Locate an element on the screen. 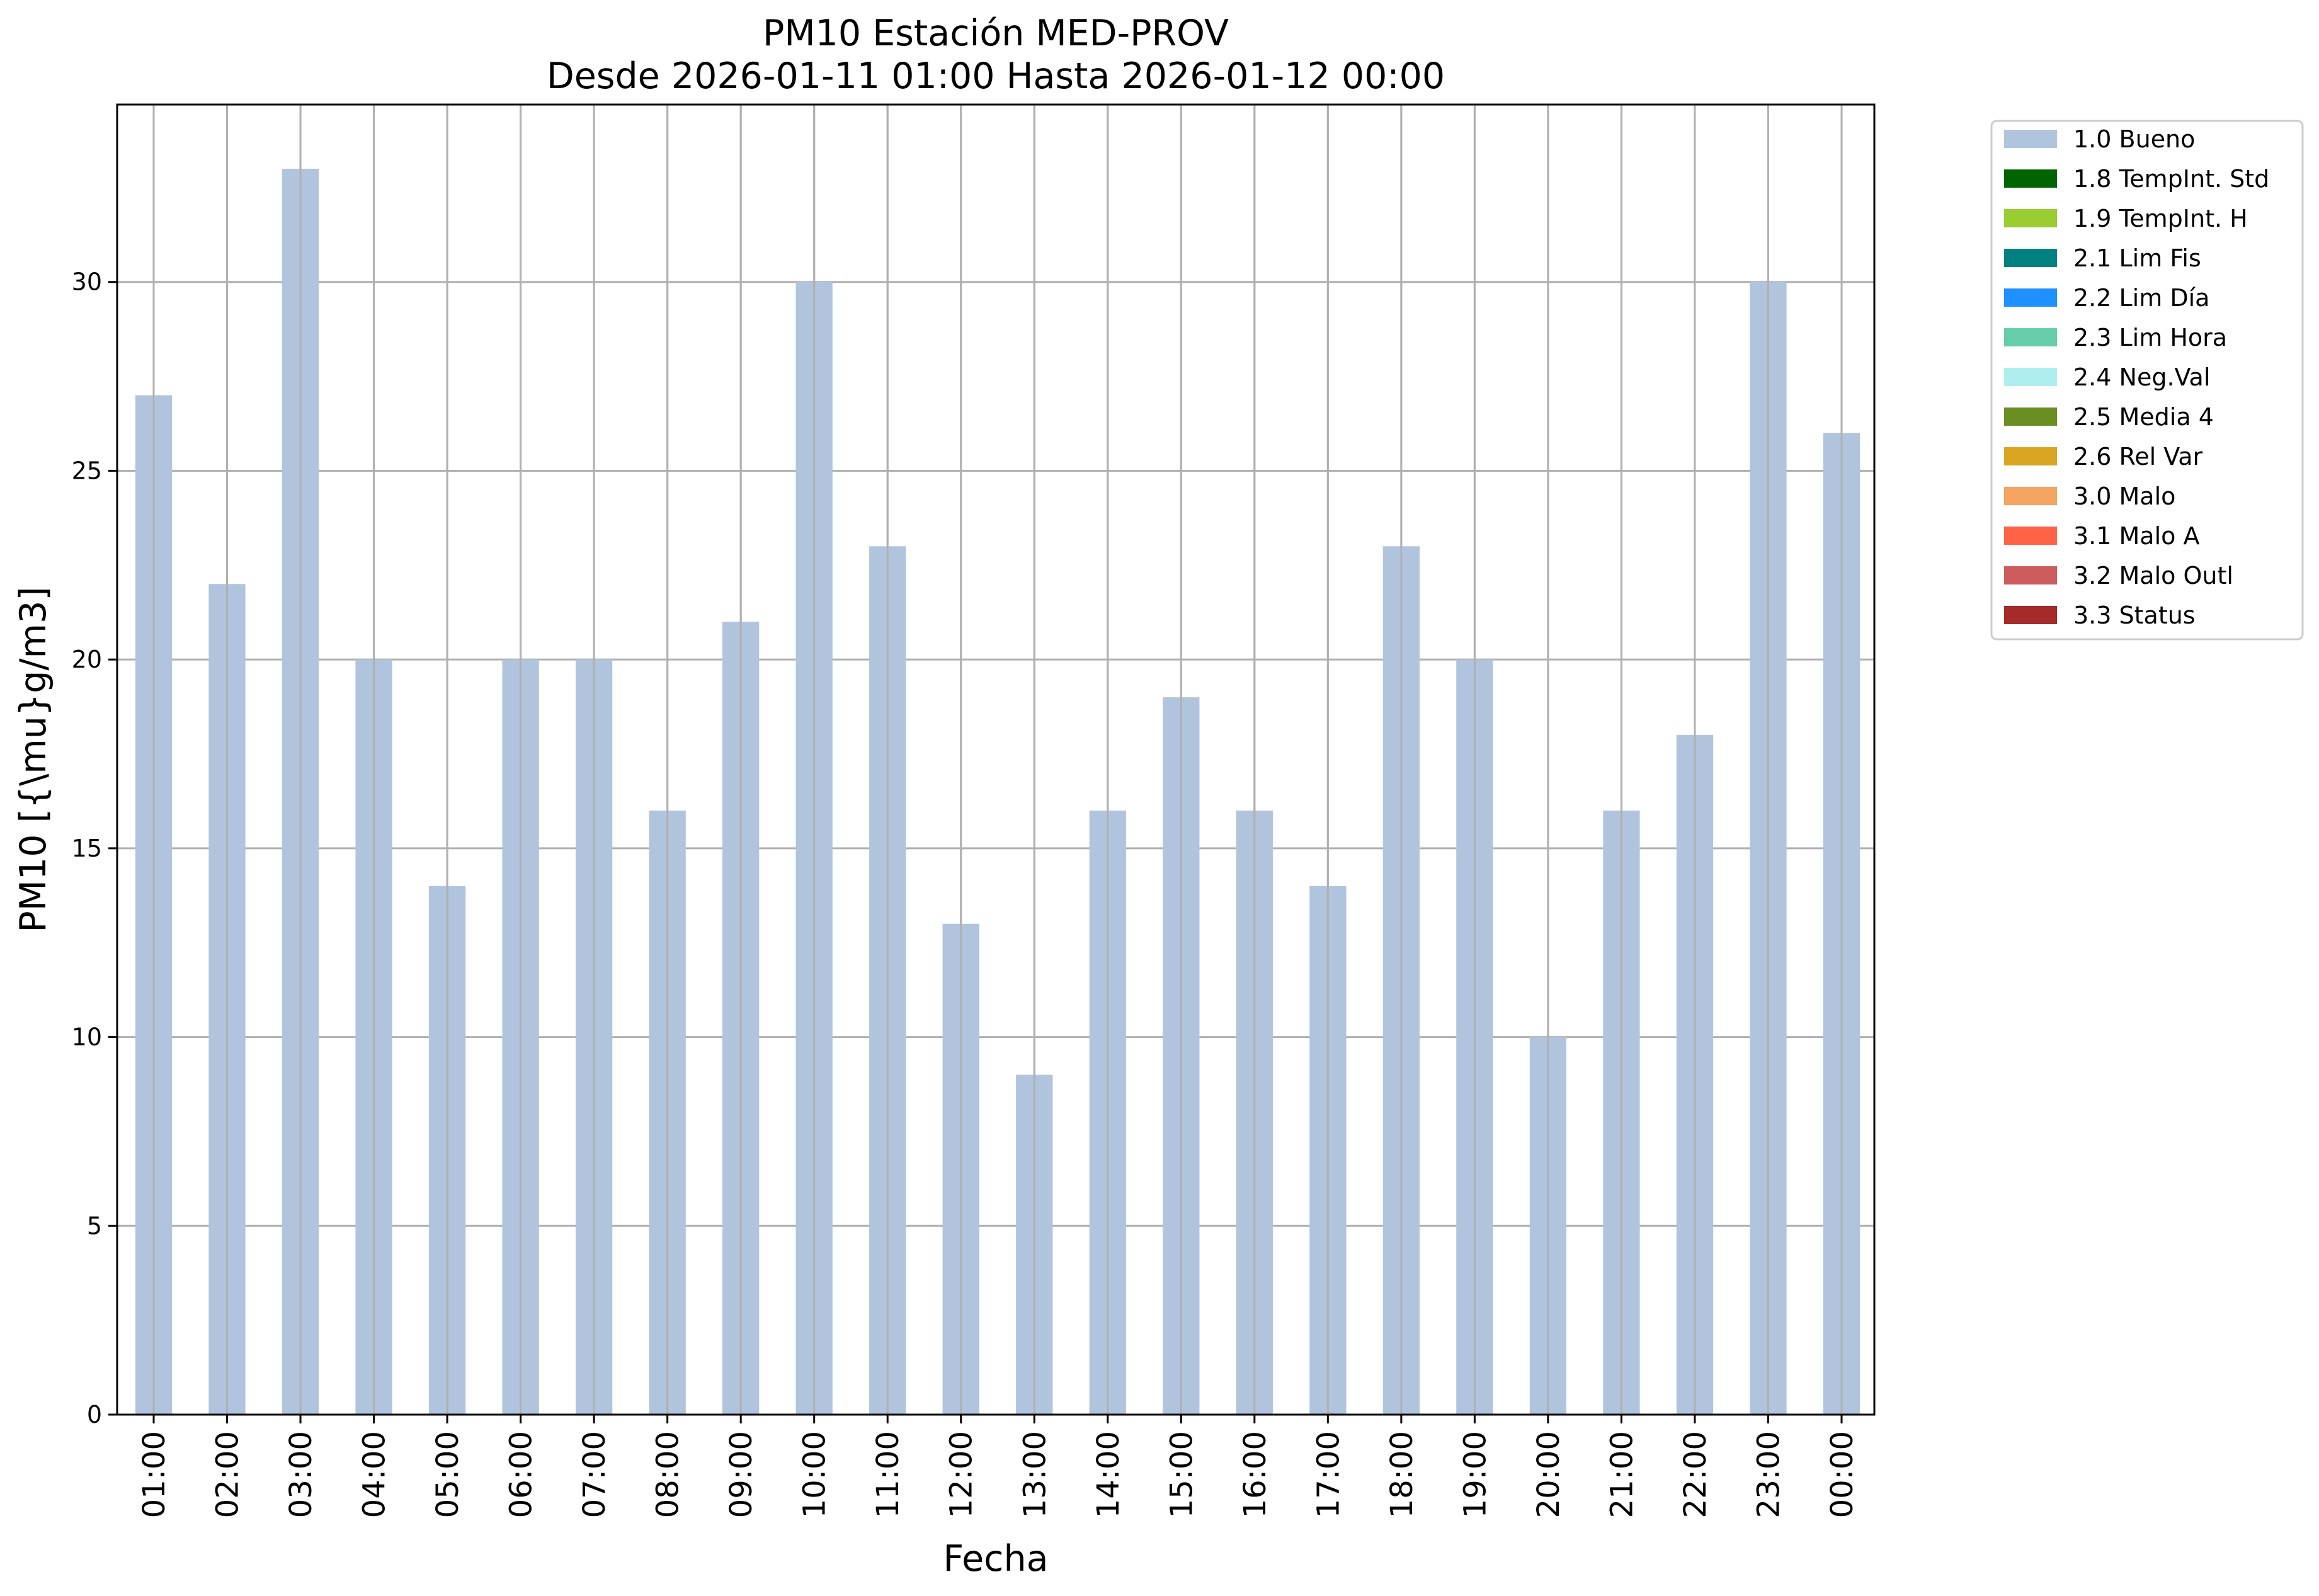  legend-item-label: 3.1 Malo A is located at coordinates (2136, 536).